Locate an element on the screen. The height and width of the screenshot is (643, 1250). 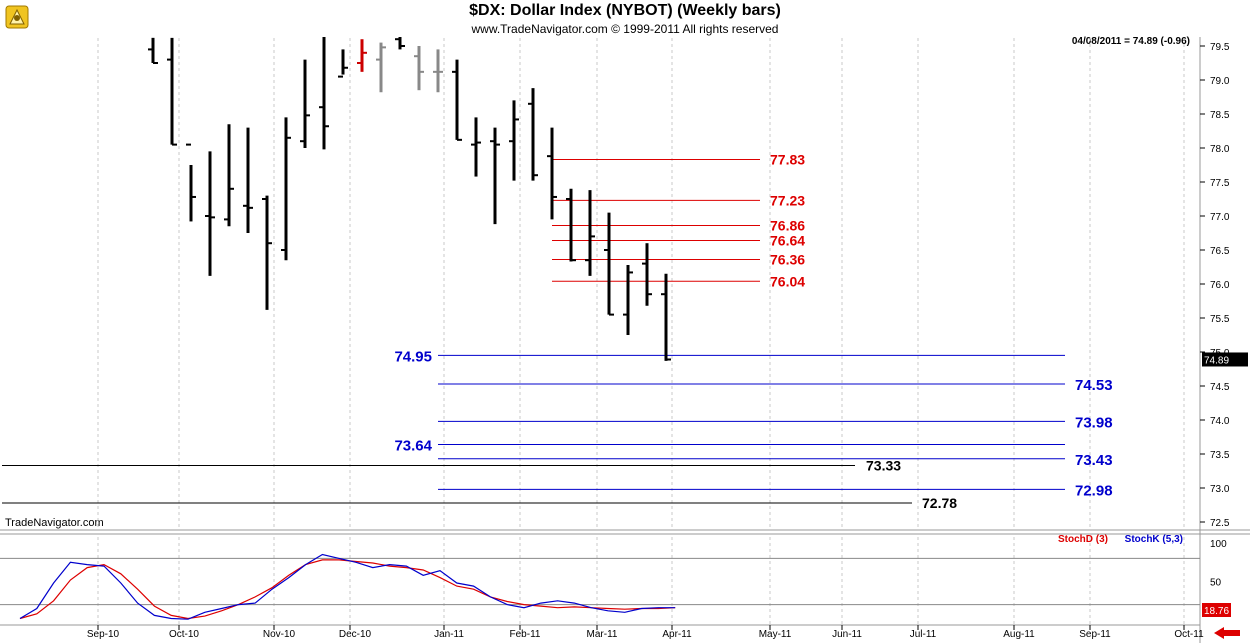
x-tick-label: Sep-11 is located at coordinates (1095, 634).